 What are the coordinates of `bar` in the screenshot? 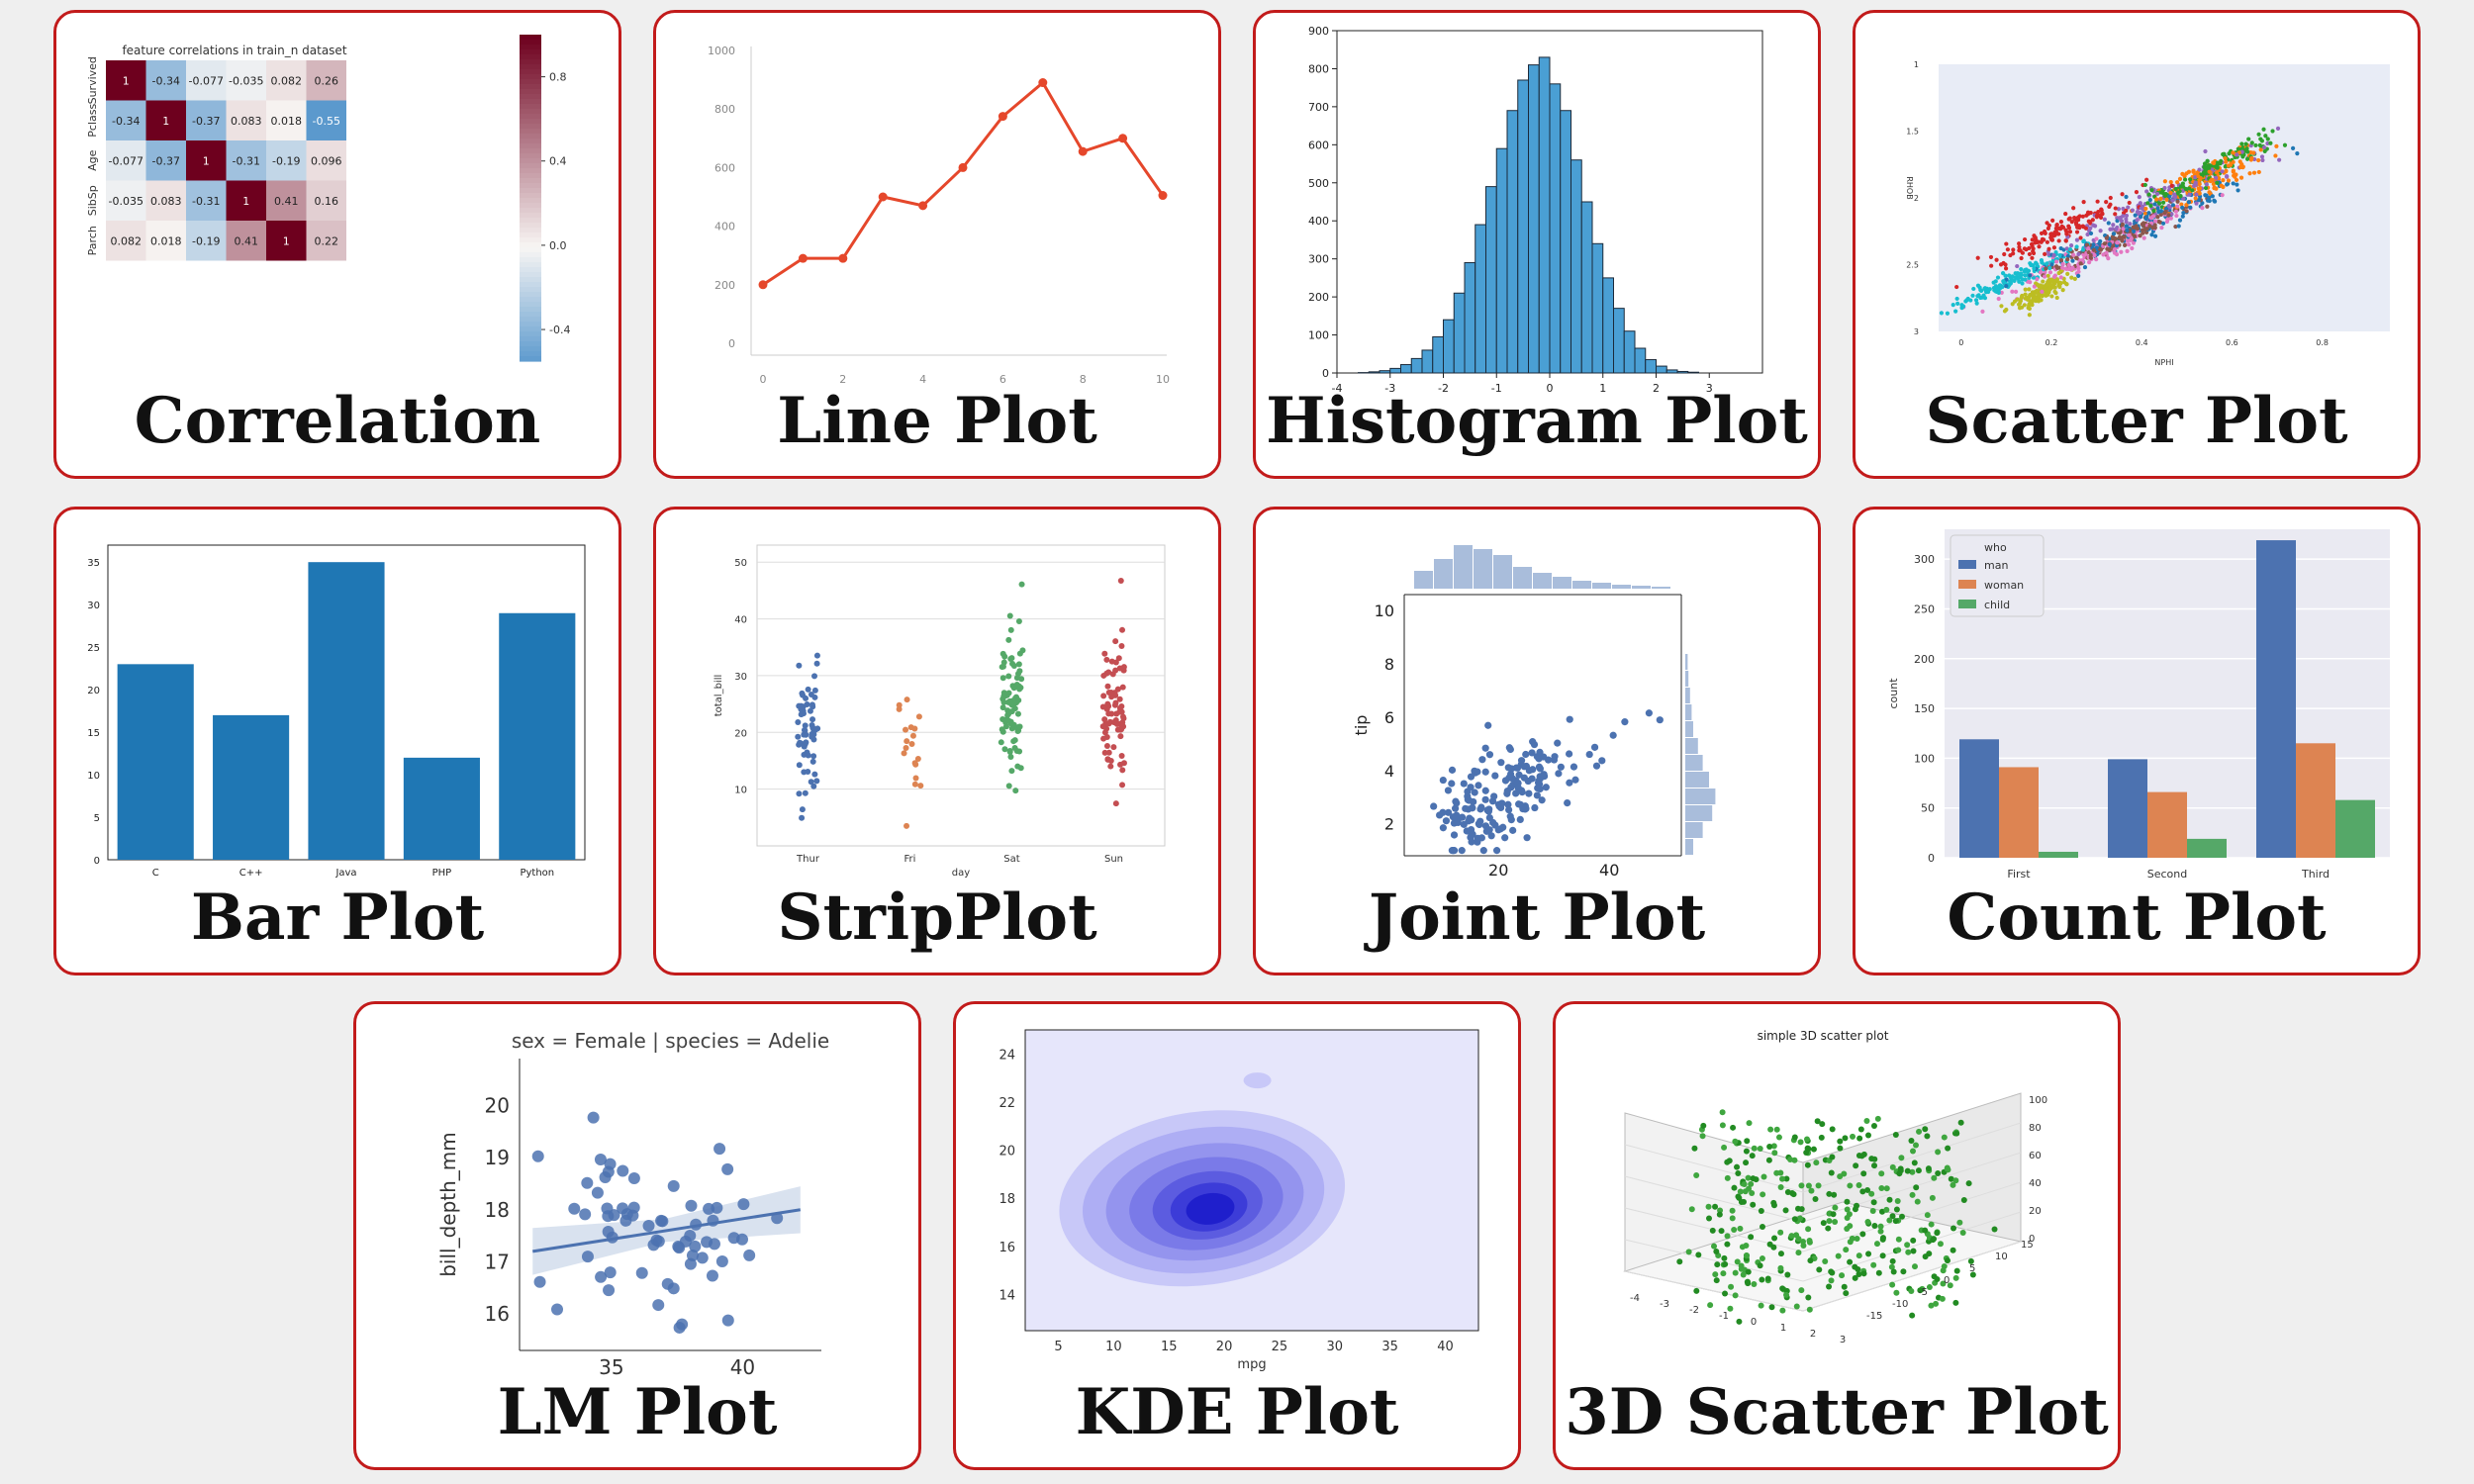 It's located at (537, 736).